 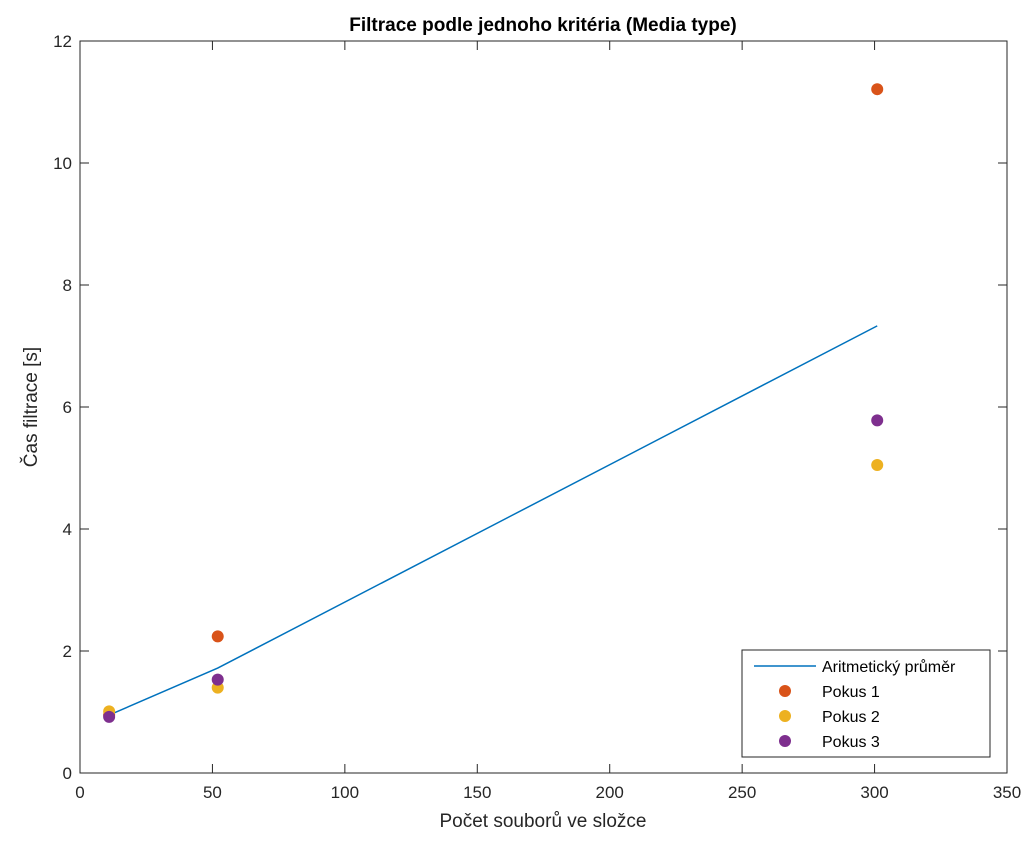 I want to click on x-axis-label: Počet souborů ve složce, so click(x=542, y=821).